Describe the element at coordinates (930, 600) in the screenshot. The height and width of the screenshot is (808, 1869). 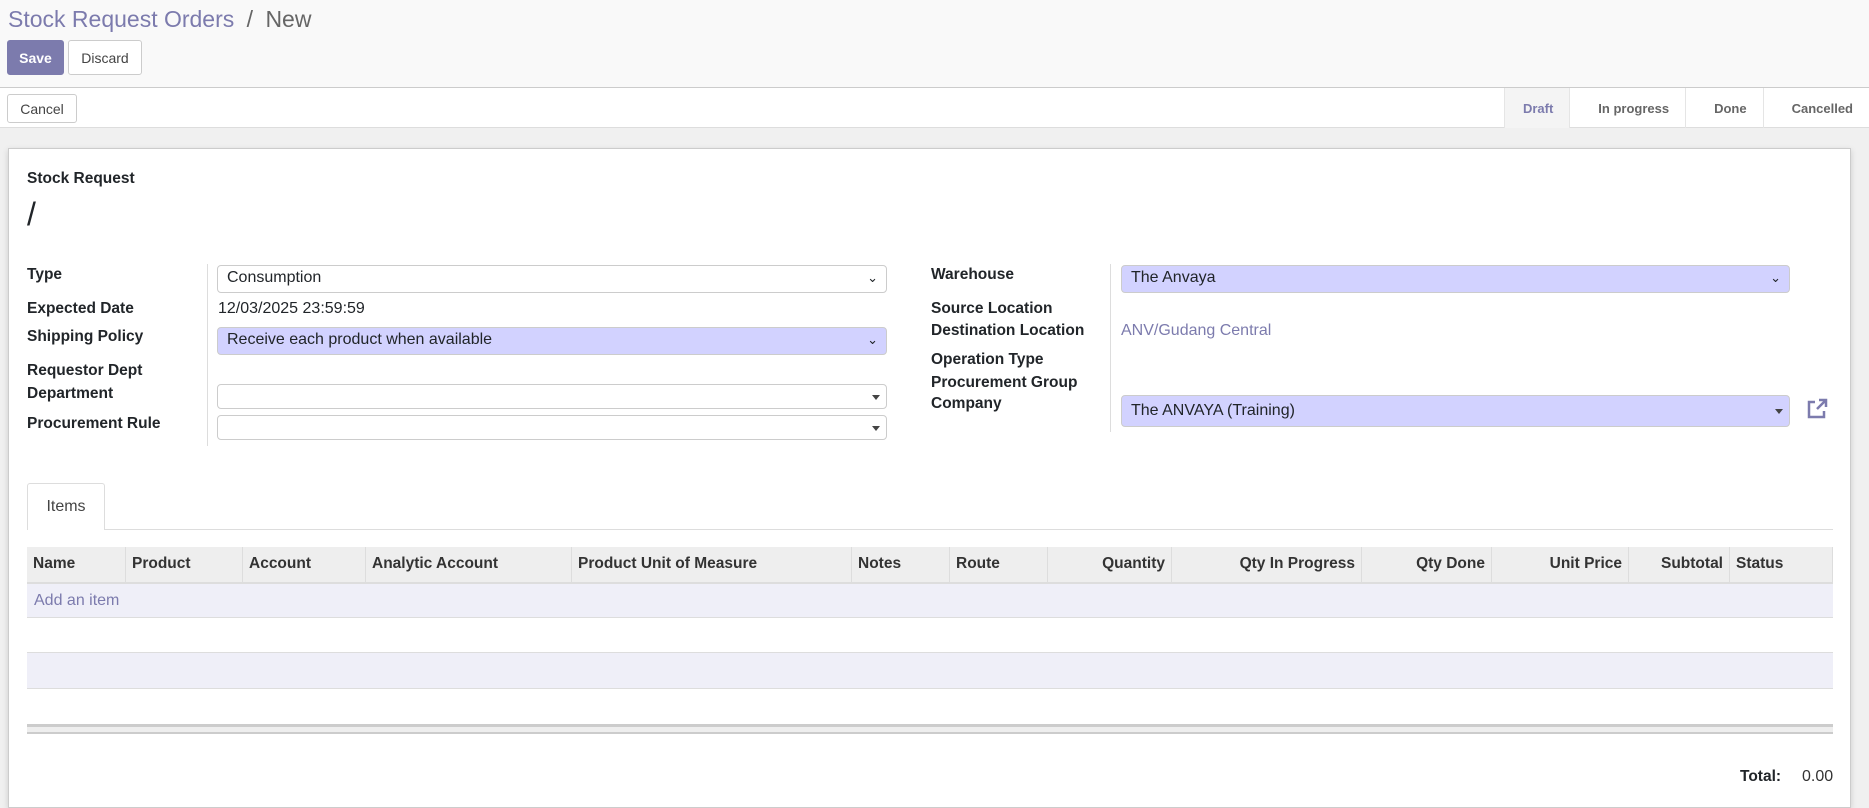
I see `table-row-add: Add an item` at that location.